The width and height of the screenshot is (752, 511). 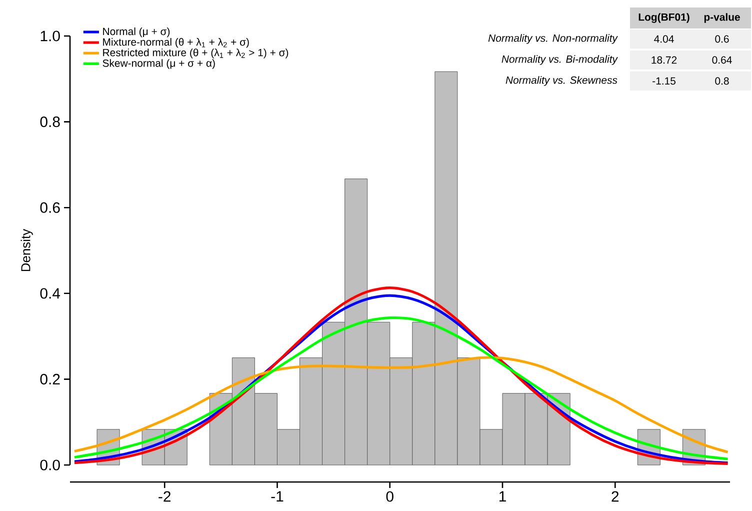 I want to click on x-tick-label: 0, so click(x=390, y=496).